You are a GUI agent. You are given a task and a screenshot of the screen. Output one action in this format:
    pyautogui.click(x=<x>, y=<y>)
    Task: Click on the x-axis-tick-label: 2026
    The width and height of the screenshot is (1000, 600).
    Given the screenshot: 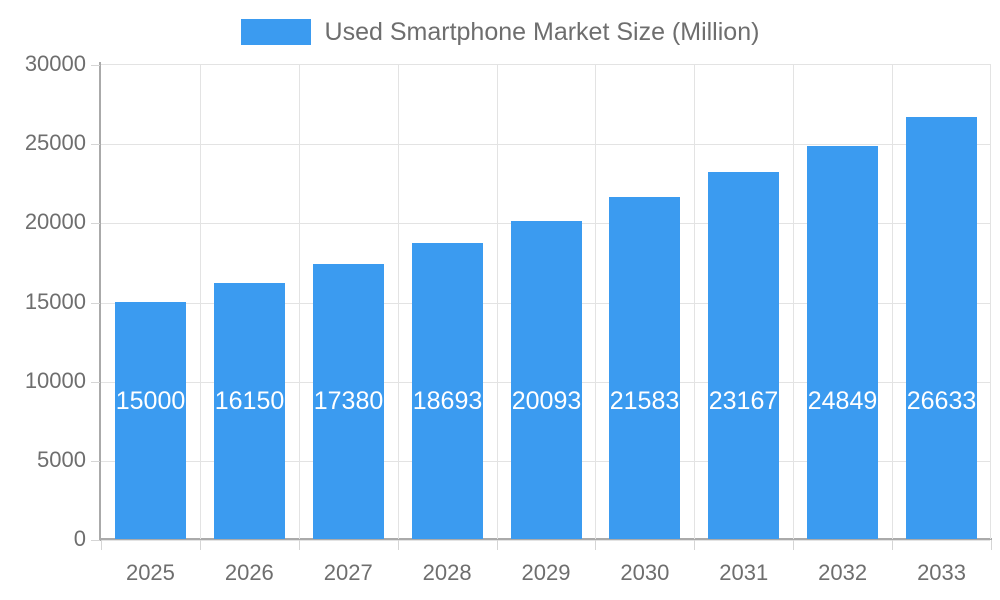 What is the action you would take?
    pyautogui.click(x=249, y=572)
    